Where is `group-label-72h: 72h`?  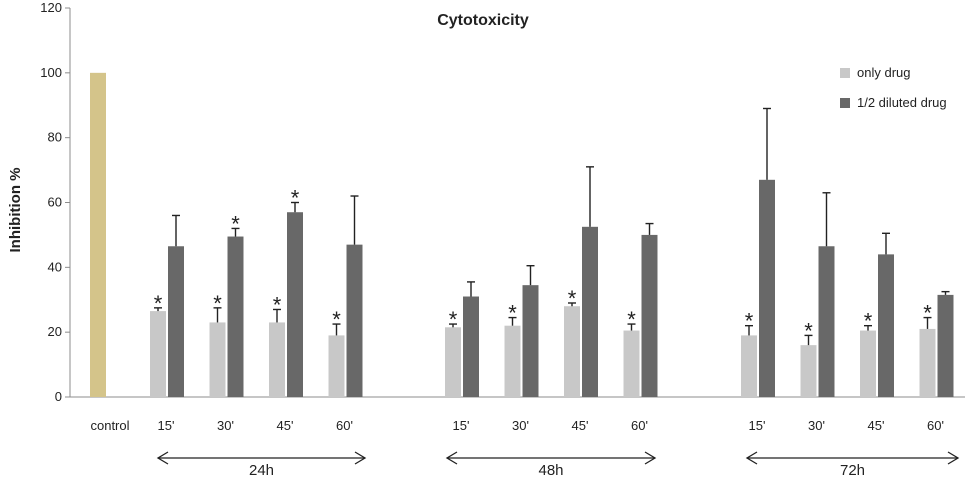 group-label-72h: 72h is located at coordinates (852, 470).